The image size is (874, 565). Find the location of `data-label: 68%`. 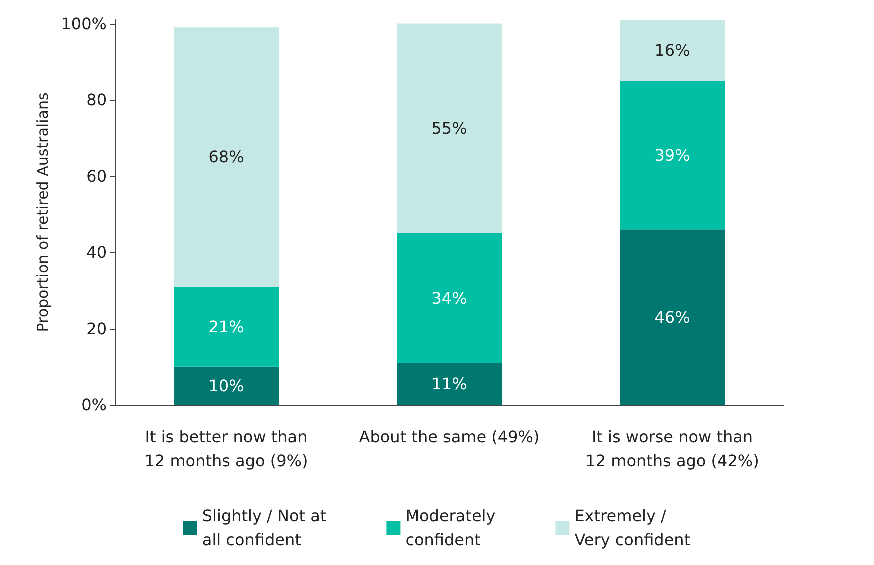

data-label: 68% is located at coordinates (226, 157).